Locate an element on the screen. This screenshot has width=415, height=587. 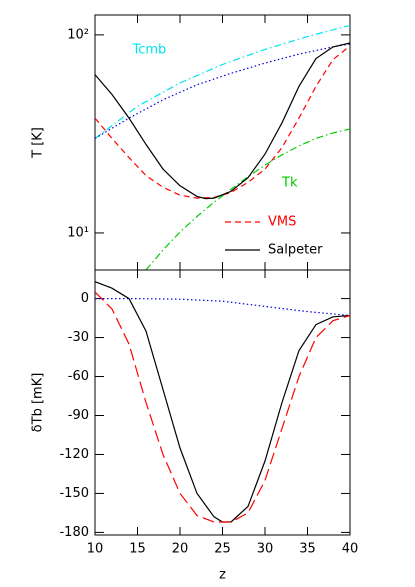
y-tick-label: -120 is located at coordinates (74, 454).